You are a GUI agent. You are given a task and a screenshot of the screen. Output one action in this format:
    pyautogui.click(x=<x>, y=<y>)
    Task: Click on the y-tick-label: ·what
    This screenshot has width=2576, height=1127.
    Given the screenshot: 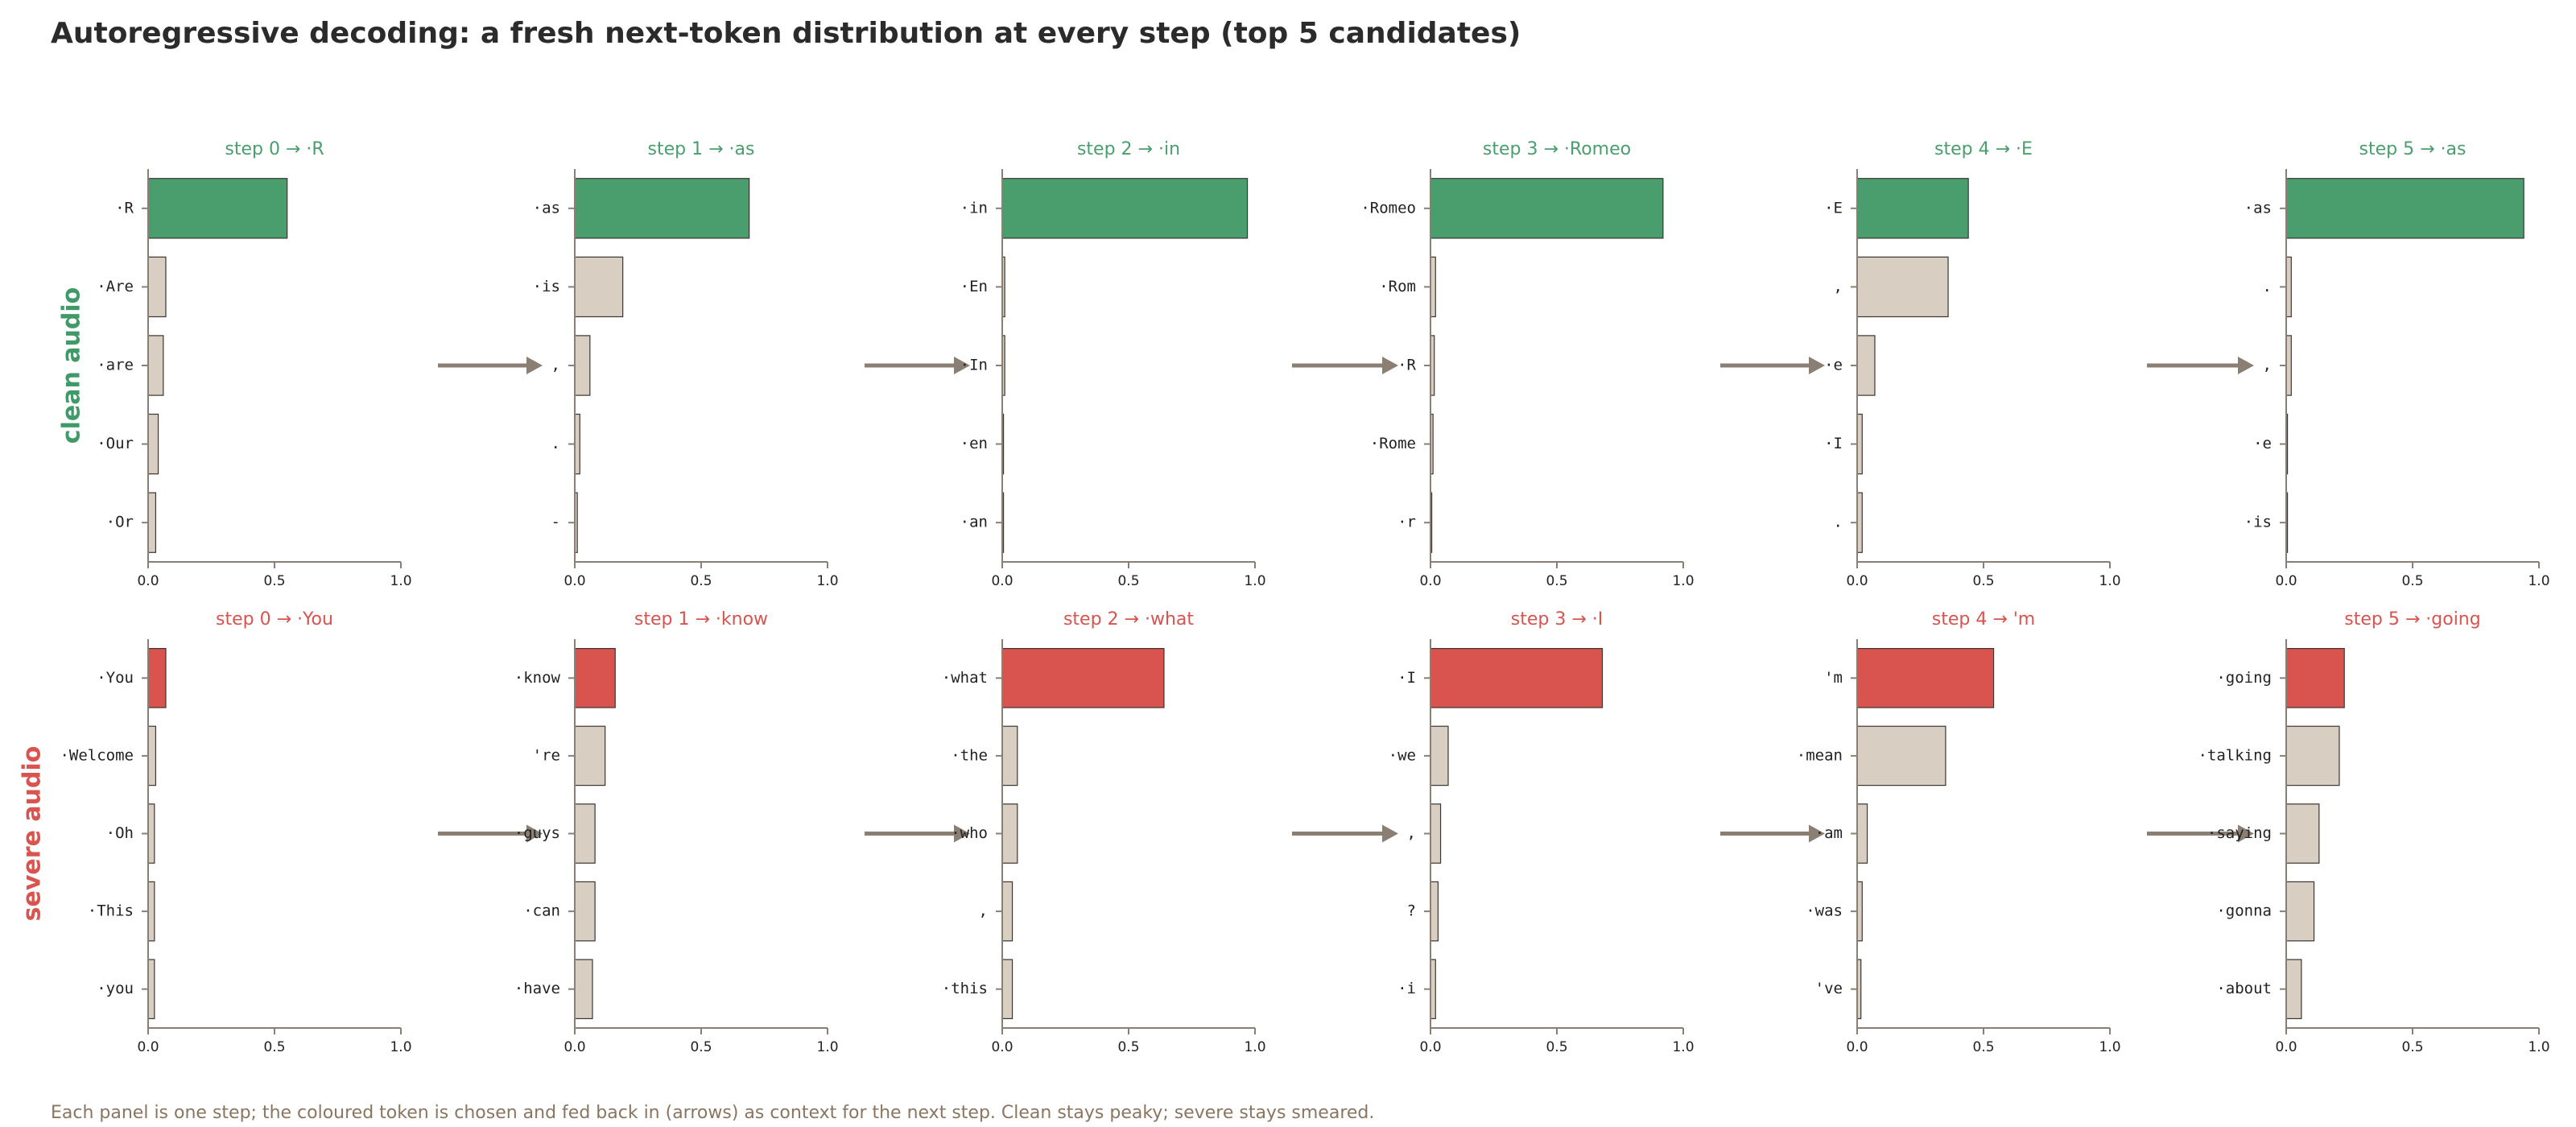 What is the action you would take?
    pyautogui.click(x=965, y=678)
    